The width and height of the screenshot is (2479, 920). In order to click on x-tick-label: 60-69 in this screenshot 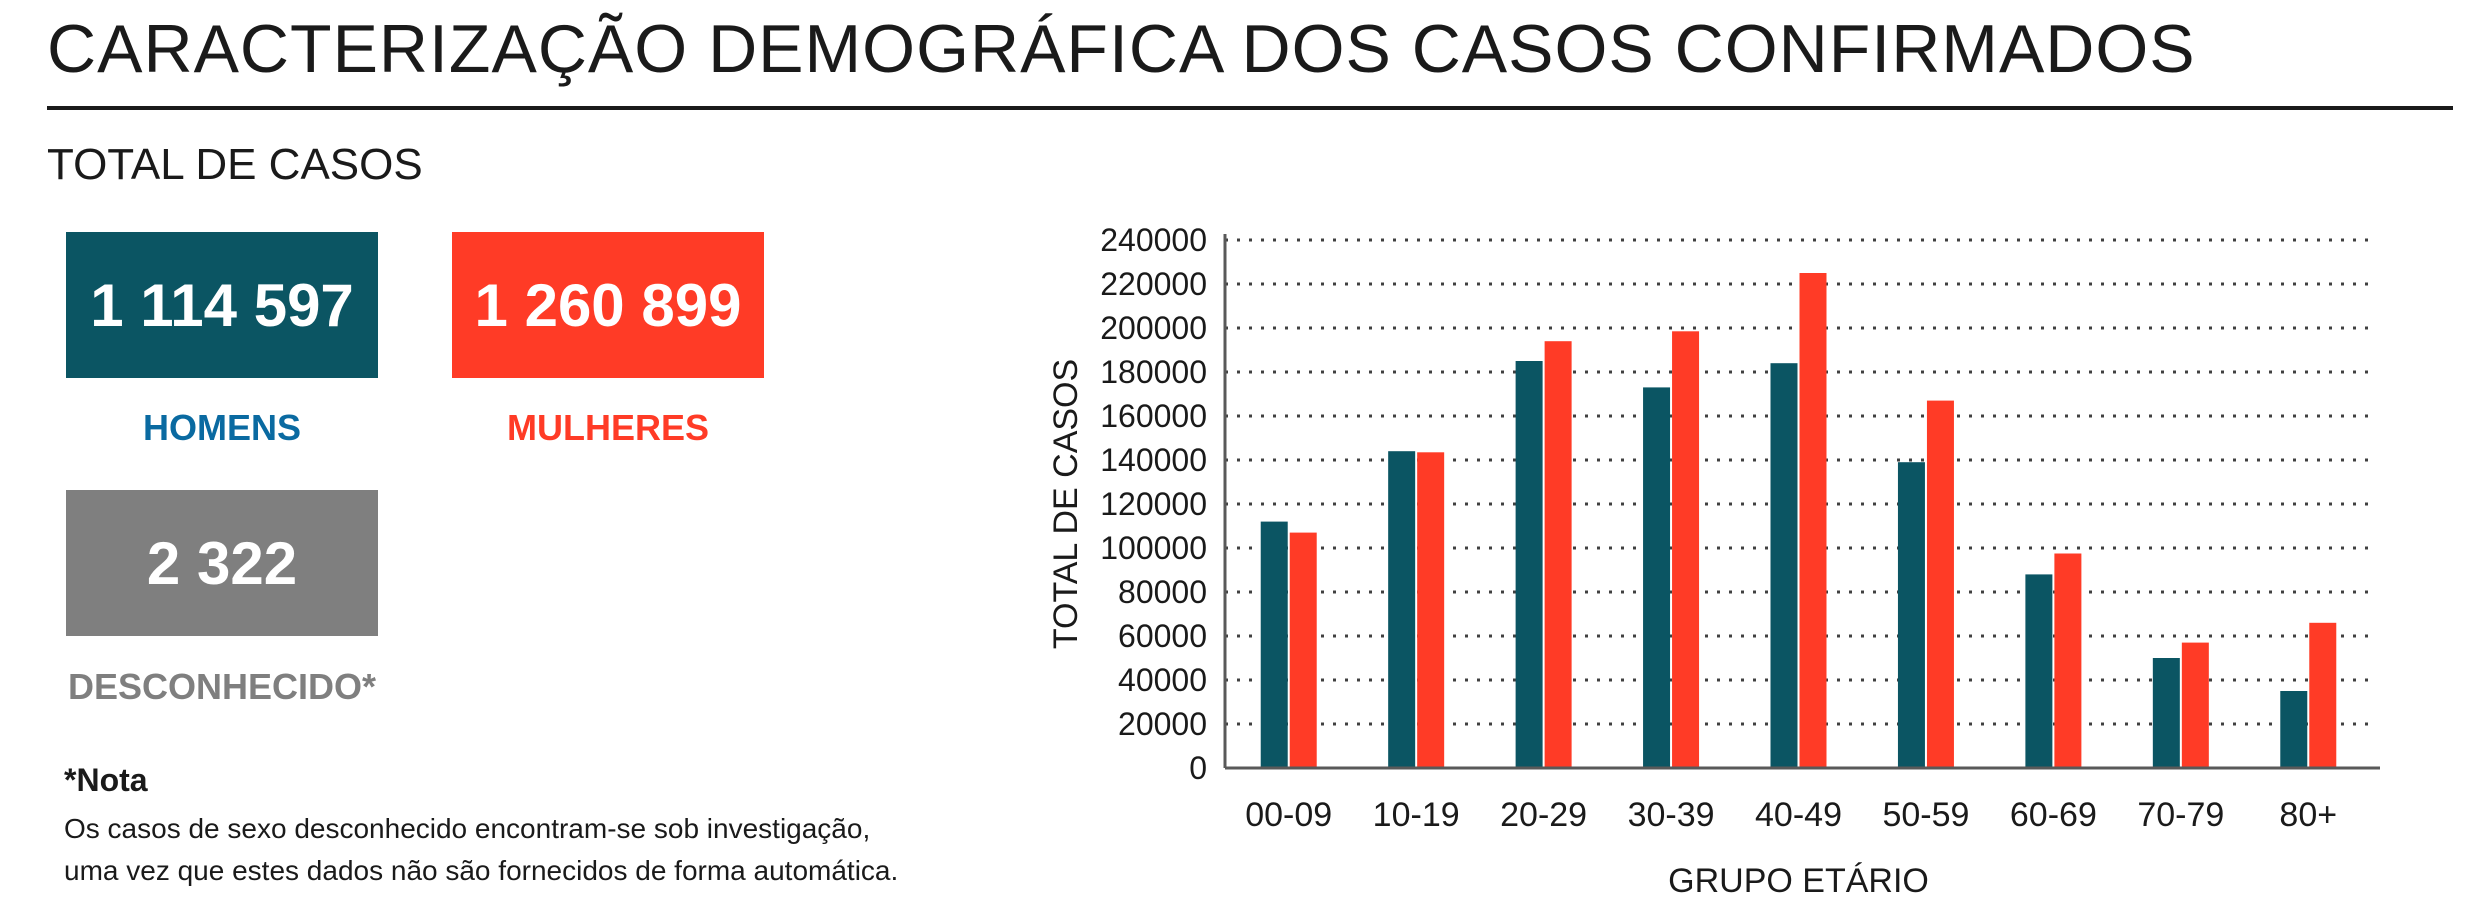, I will do `click(2053, 815)`.